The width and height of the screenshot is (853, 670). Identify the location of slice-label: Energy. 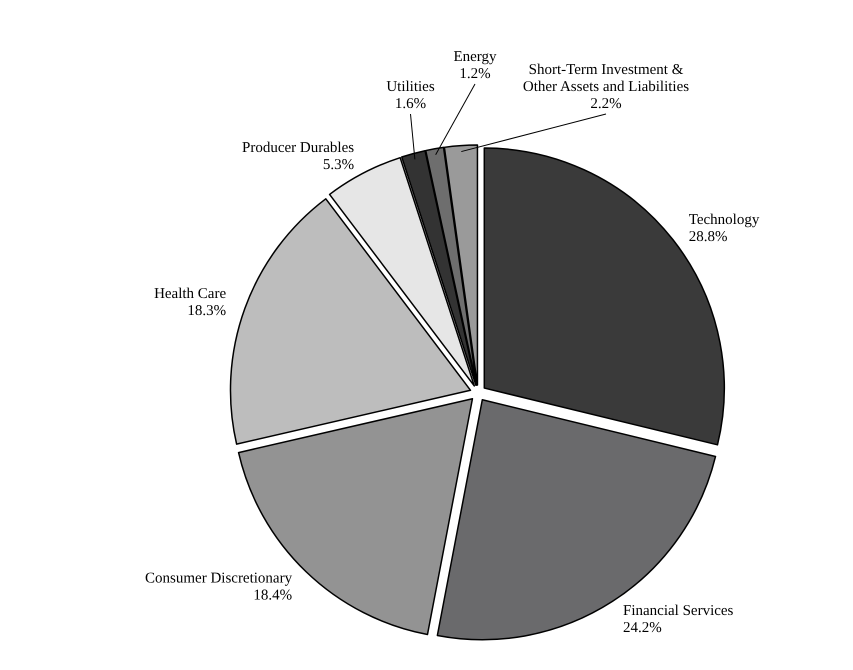
(475, 57).